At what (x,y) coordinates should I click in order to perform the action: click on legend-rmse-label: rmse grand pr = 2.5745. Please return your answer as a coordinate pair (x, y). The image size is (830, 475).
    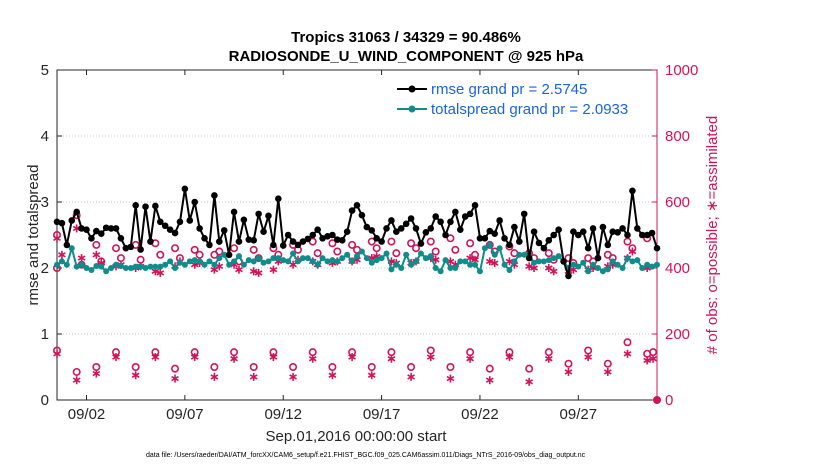
    Looking at the image, I should click on (509, 89).